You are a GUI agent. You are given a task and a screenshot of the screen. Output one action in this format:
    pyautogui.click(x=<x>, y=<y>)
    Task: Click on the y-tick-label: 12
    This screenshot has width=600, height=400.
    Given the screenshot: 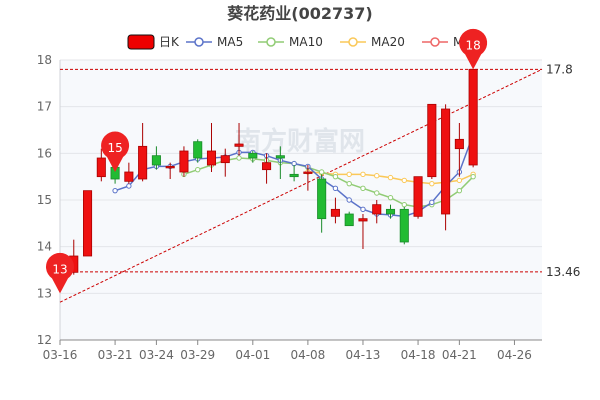 What is the action you would take?
    pyautogui.click(x=44, y=340)
    